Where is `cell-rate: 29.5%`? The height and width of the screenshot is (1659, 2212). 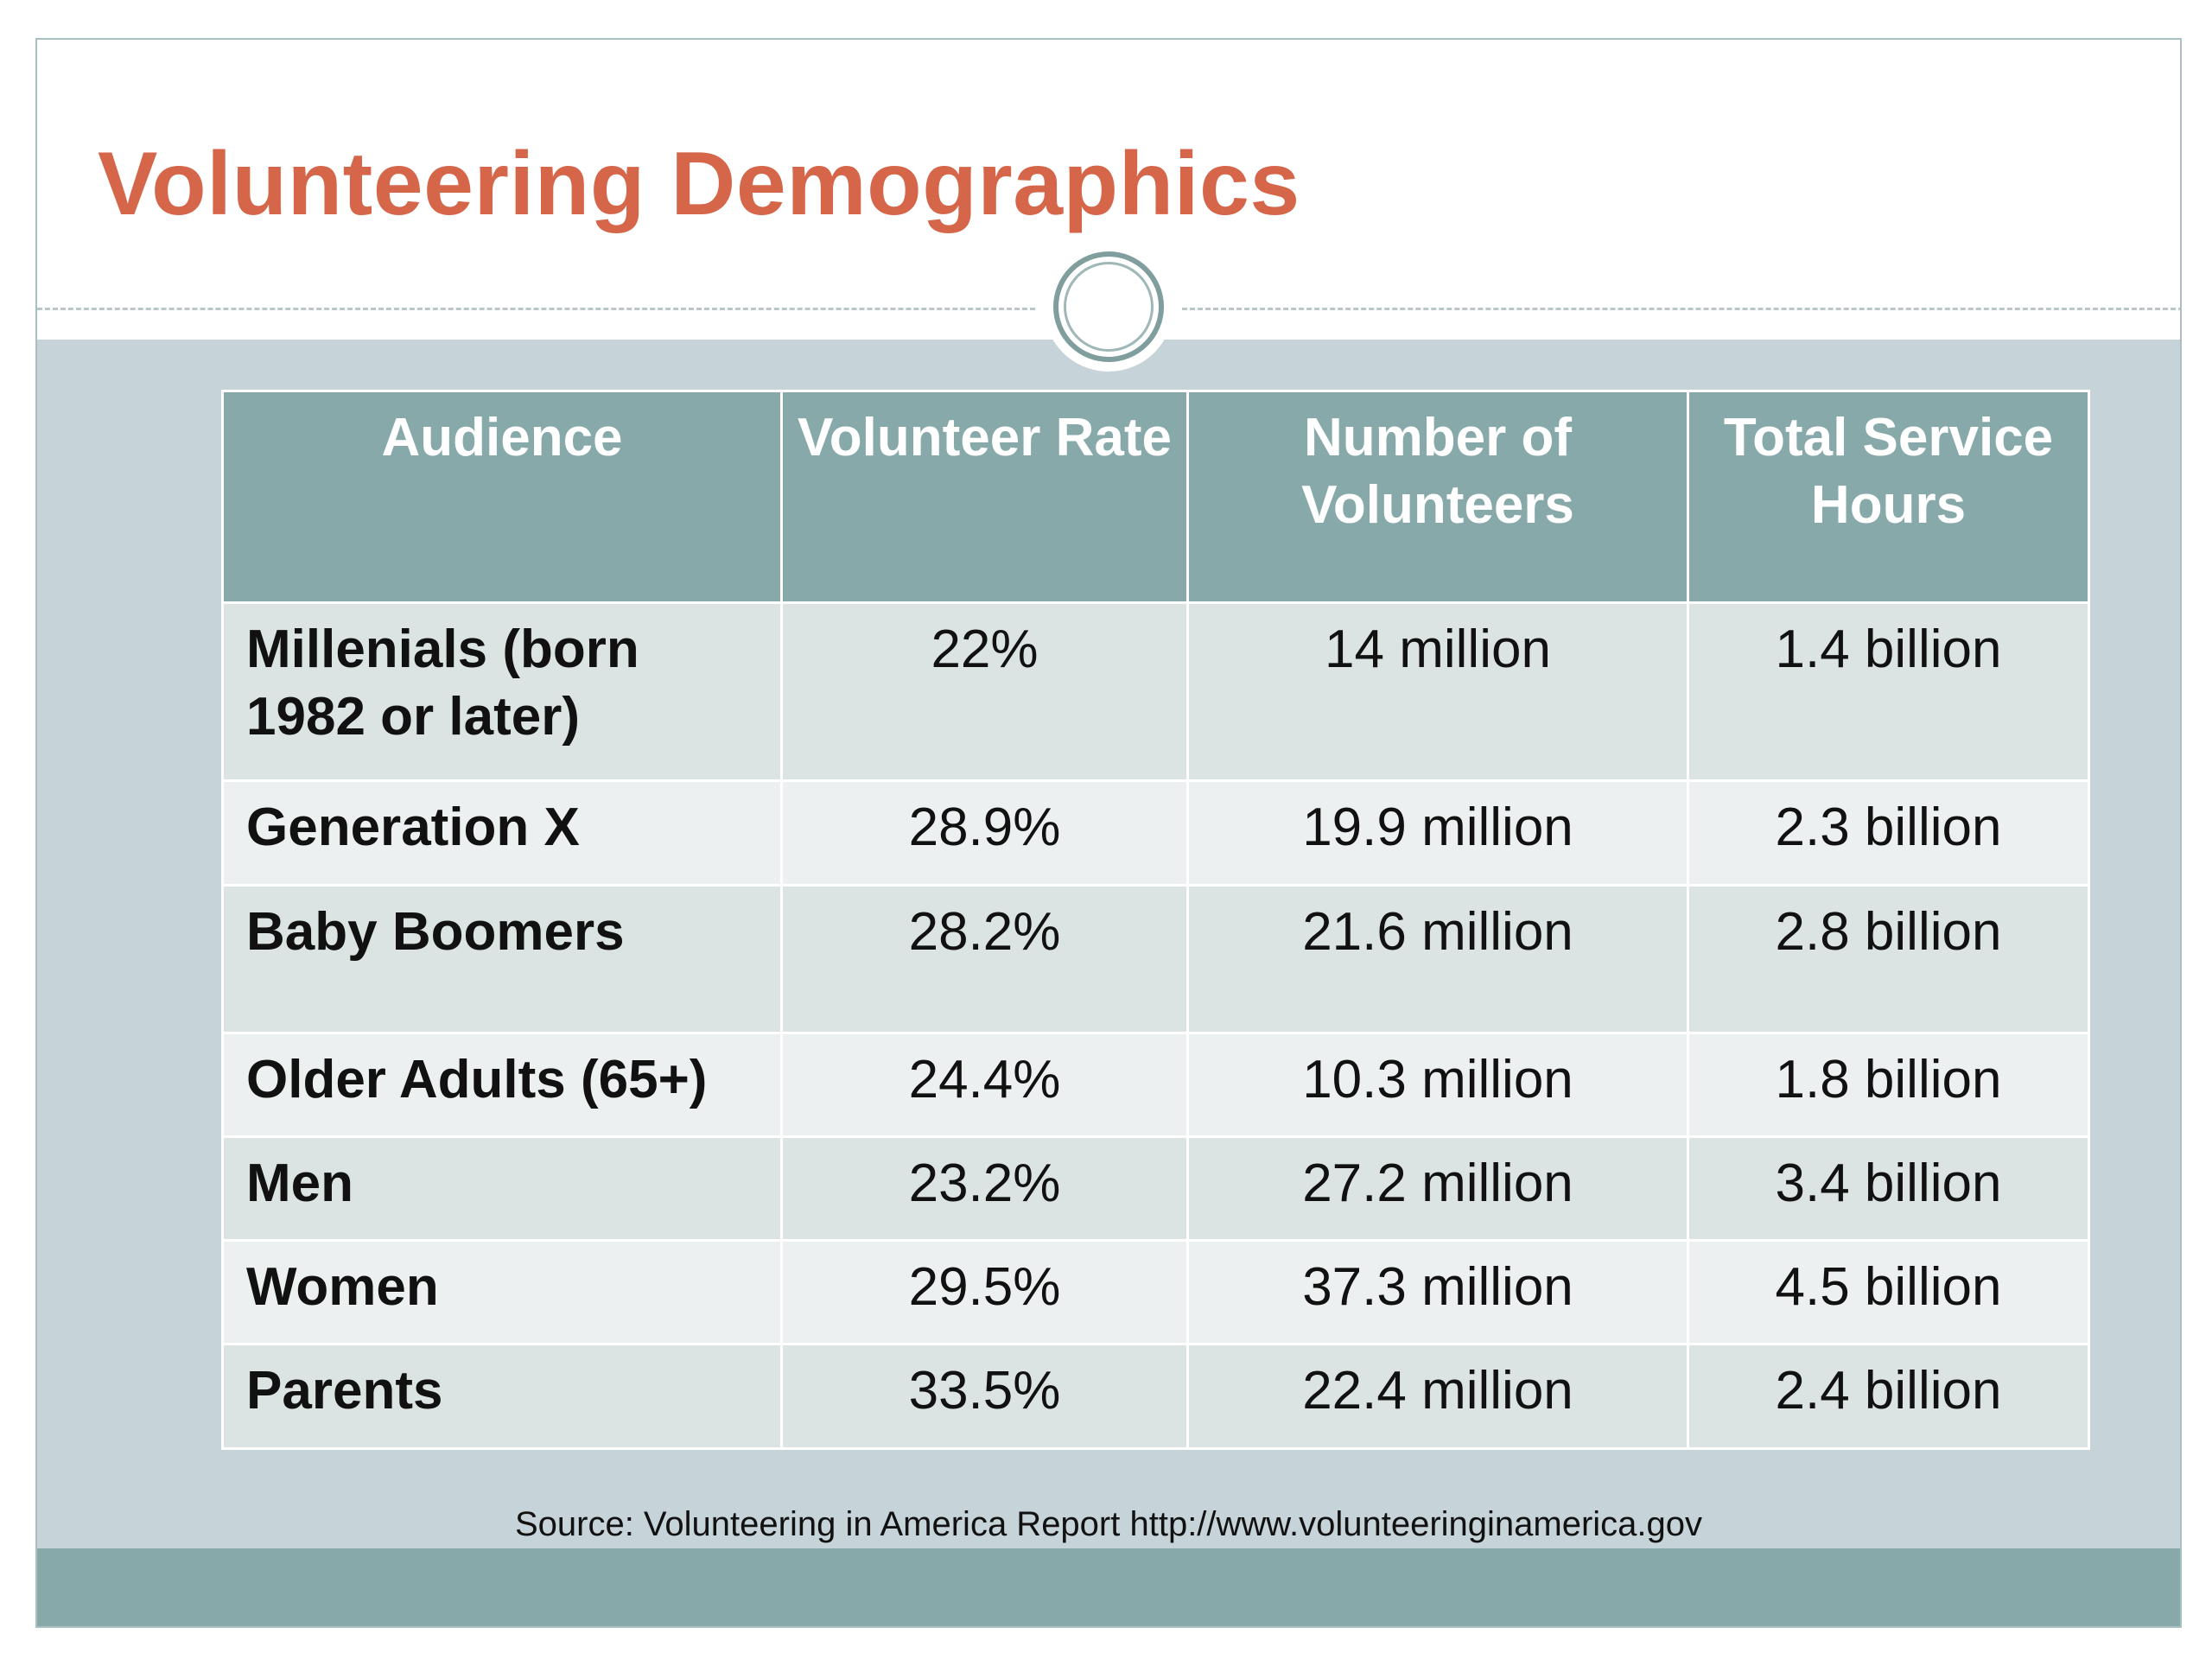
cell-rate: 29.5% is located at coordinates (984, 1292).